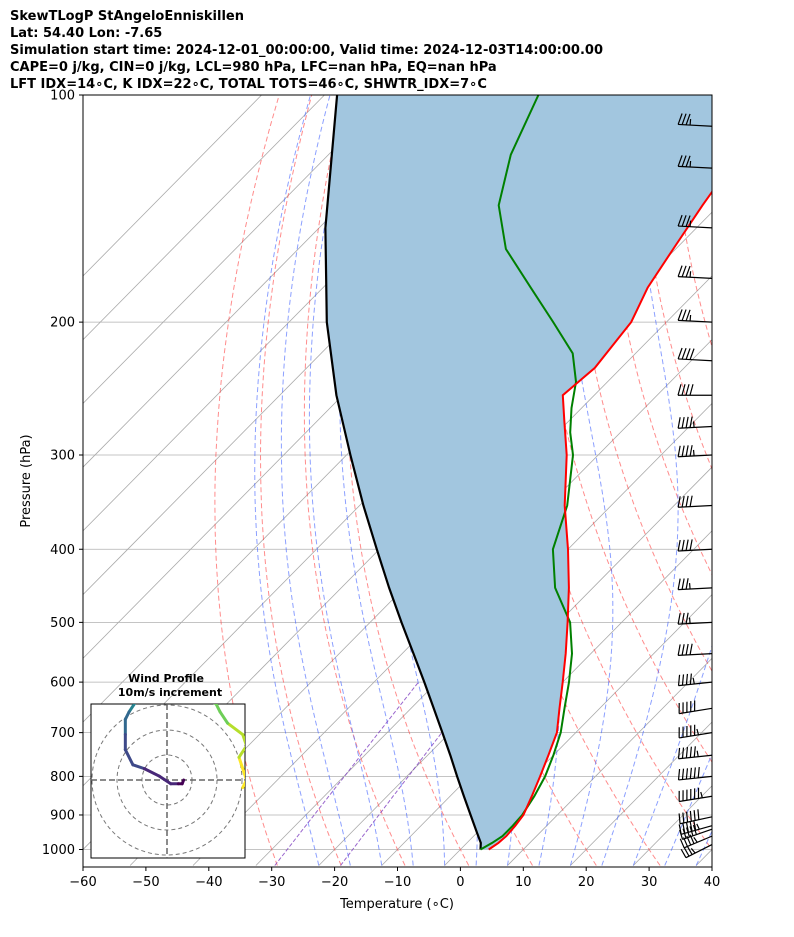  Describe the element at coordinates (166, 678) in the screenshot. I see `inset-title: Wind Profile` at that location.